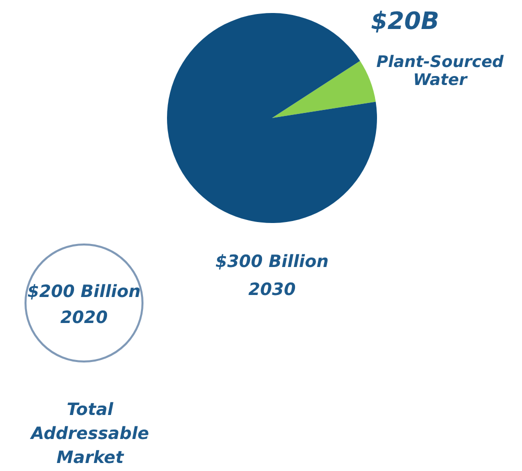 This screenshot has height=471, width=522. Describe the element at coordinates (89, 434) in the screenshot. I see `text: Total Addressable Market` at that location.